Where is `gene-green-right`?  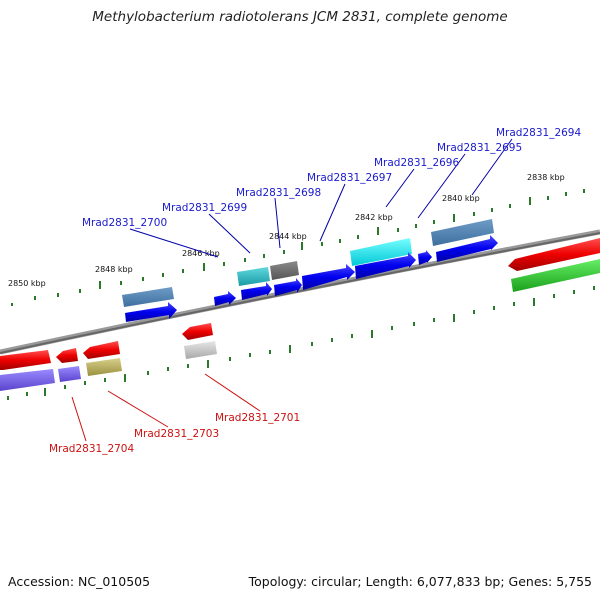
gene-green-right is located at coordinates (555, 275).